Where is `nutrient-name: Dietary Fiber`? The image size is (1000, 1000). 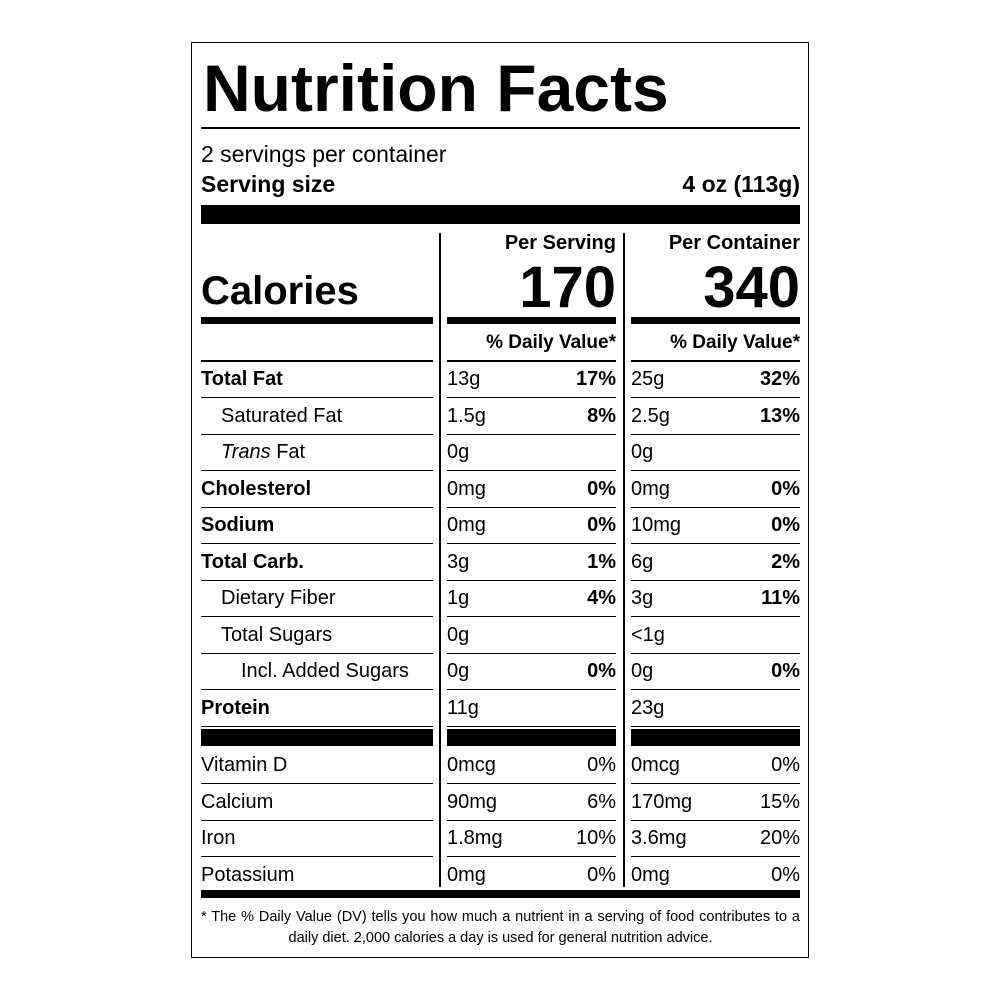
nutrient-name: Dietary Fiber is located at coordinates (317, 599).